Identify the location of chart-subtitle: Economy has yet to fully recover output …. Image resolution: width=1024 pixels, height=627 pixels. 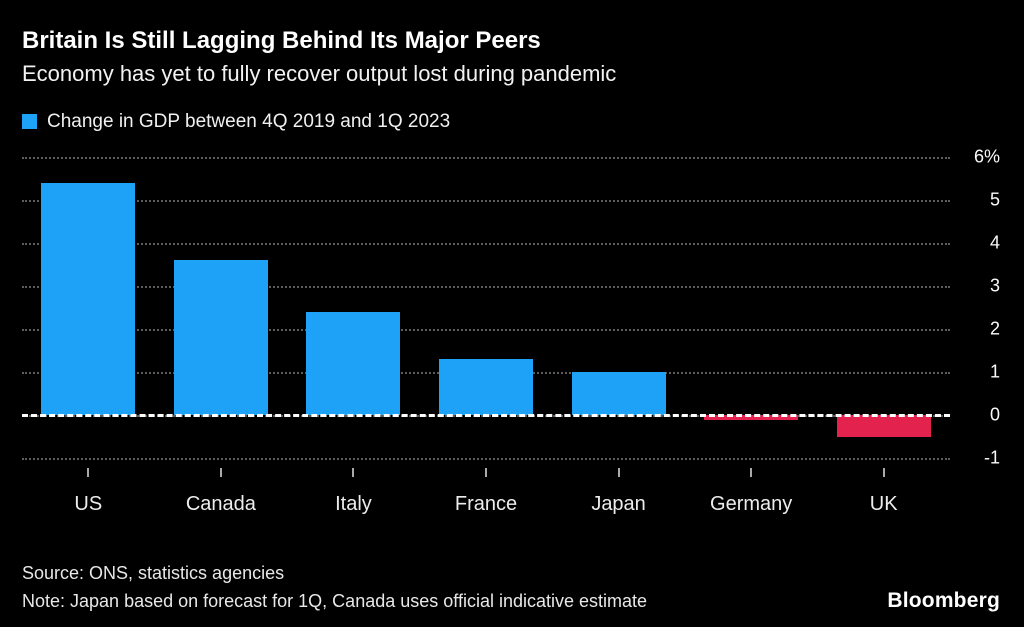
(319, 74).